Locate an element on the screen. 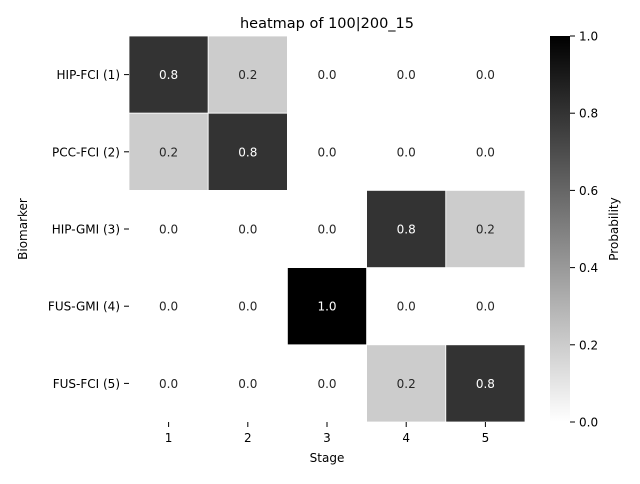 The height and width of the screenshot is (484, 640). colorbar-tick-label: 0.2 is located at coordinates (588, 345).